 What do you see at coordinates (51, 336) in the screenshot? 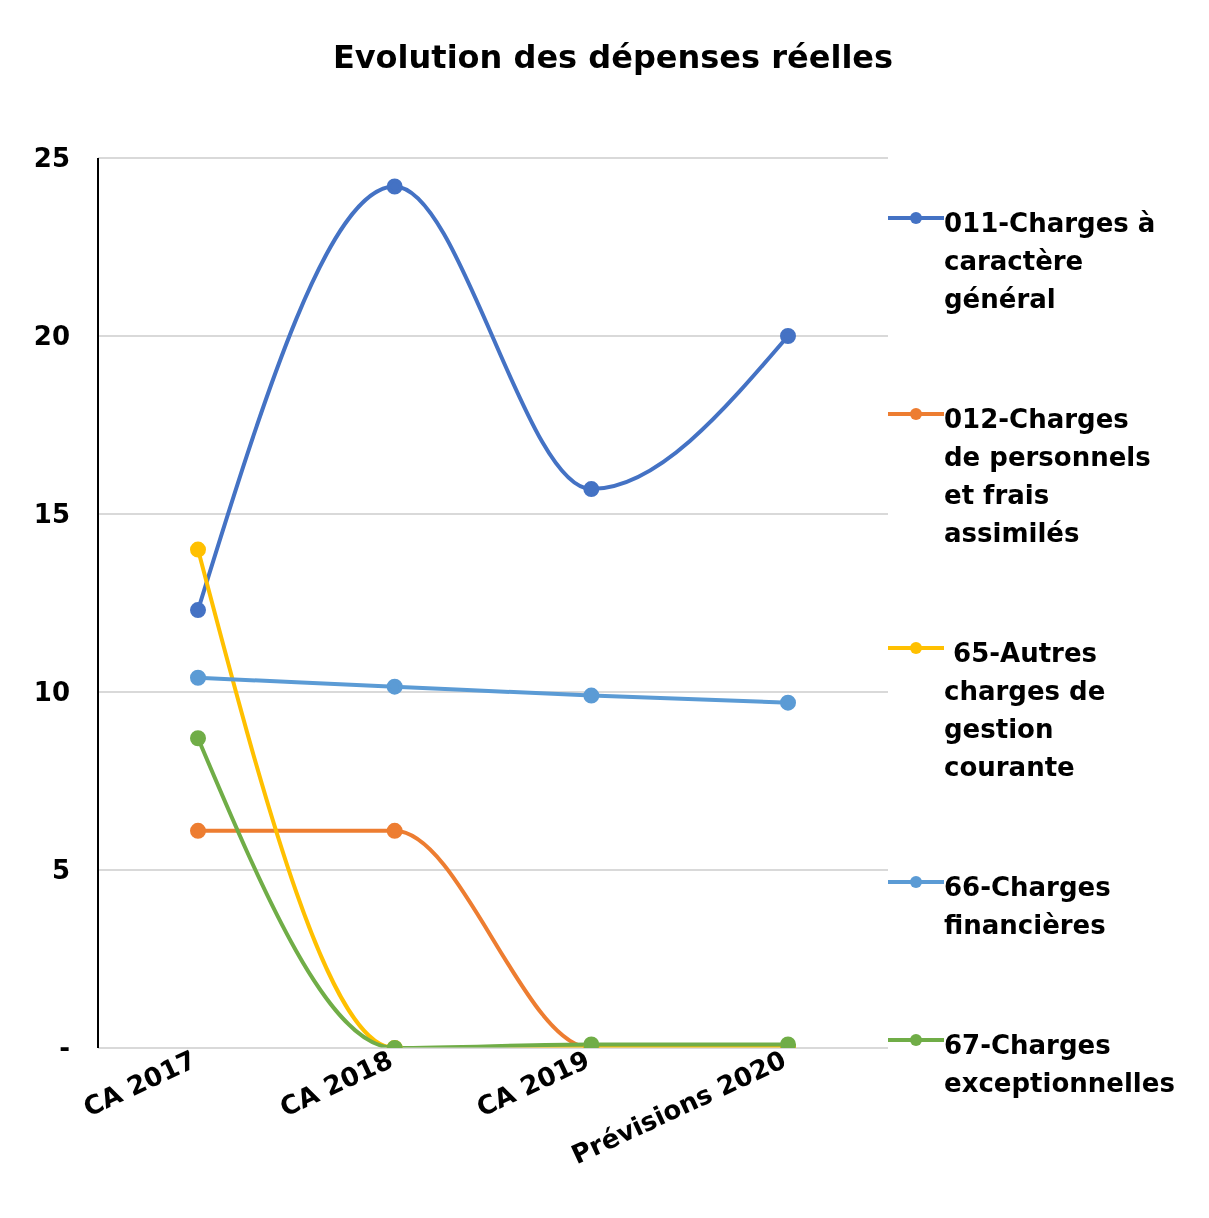
I see `y-tick-label: 20` at bounding box center [51, 336].